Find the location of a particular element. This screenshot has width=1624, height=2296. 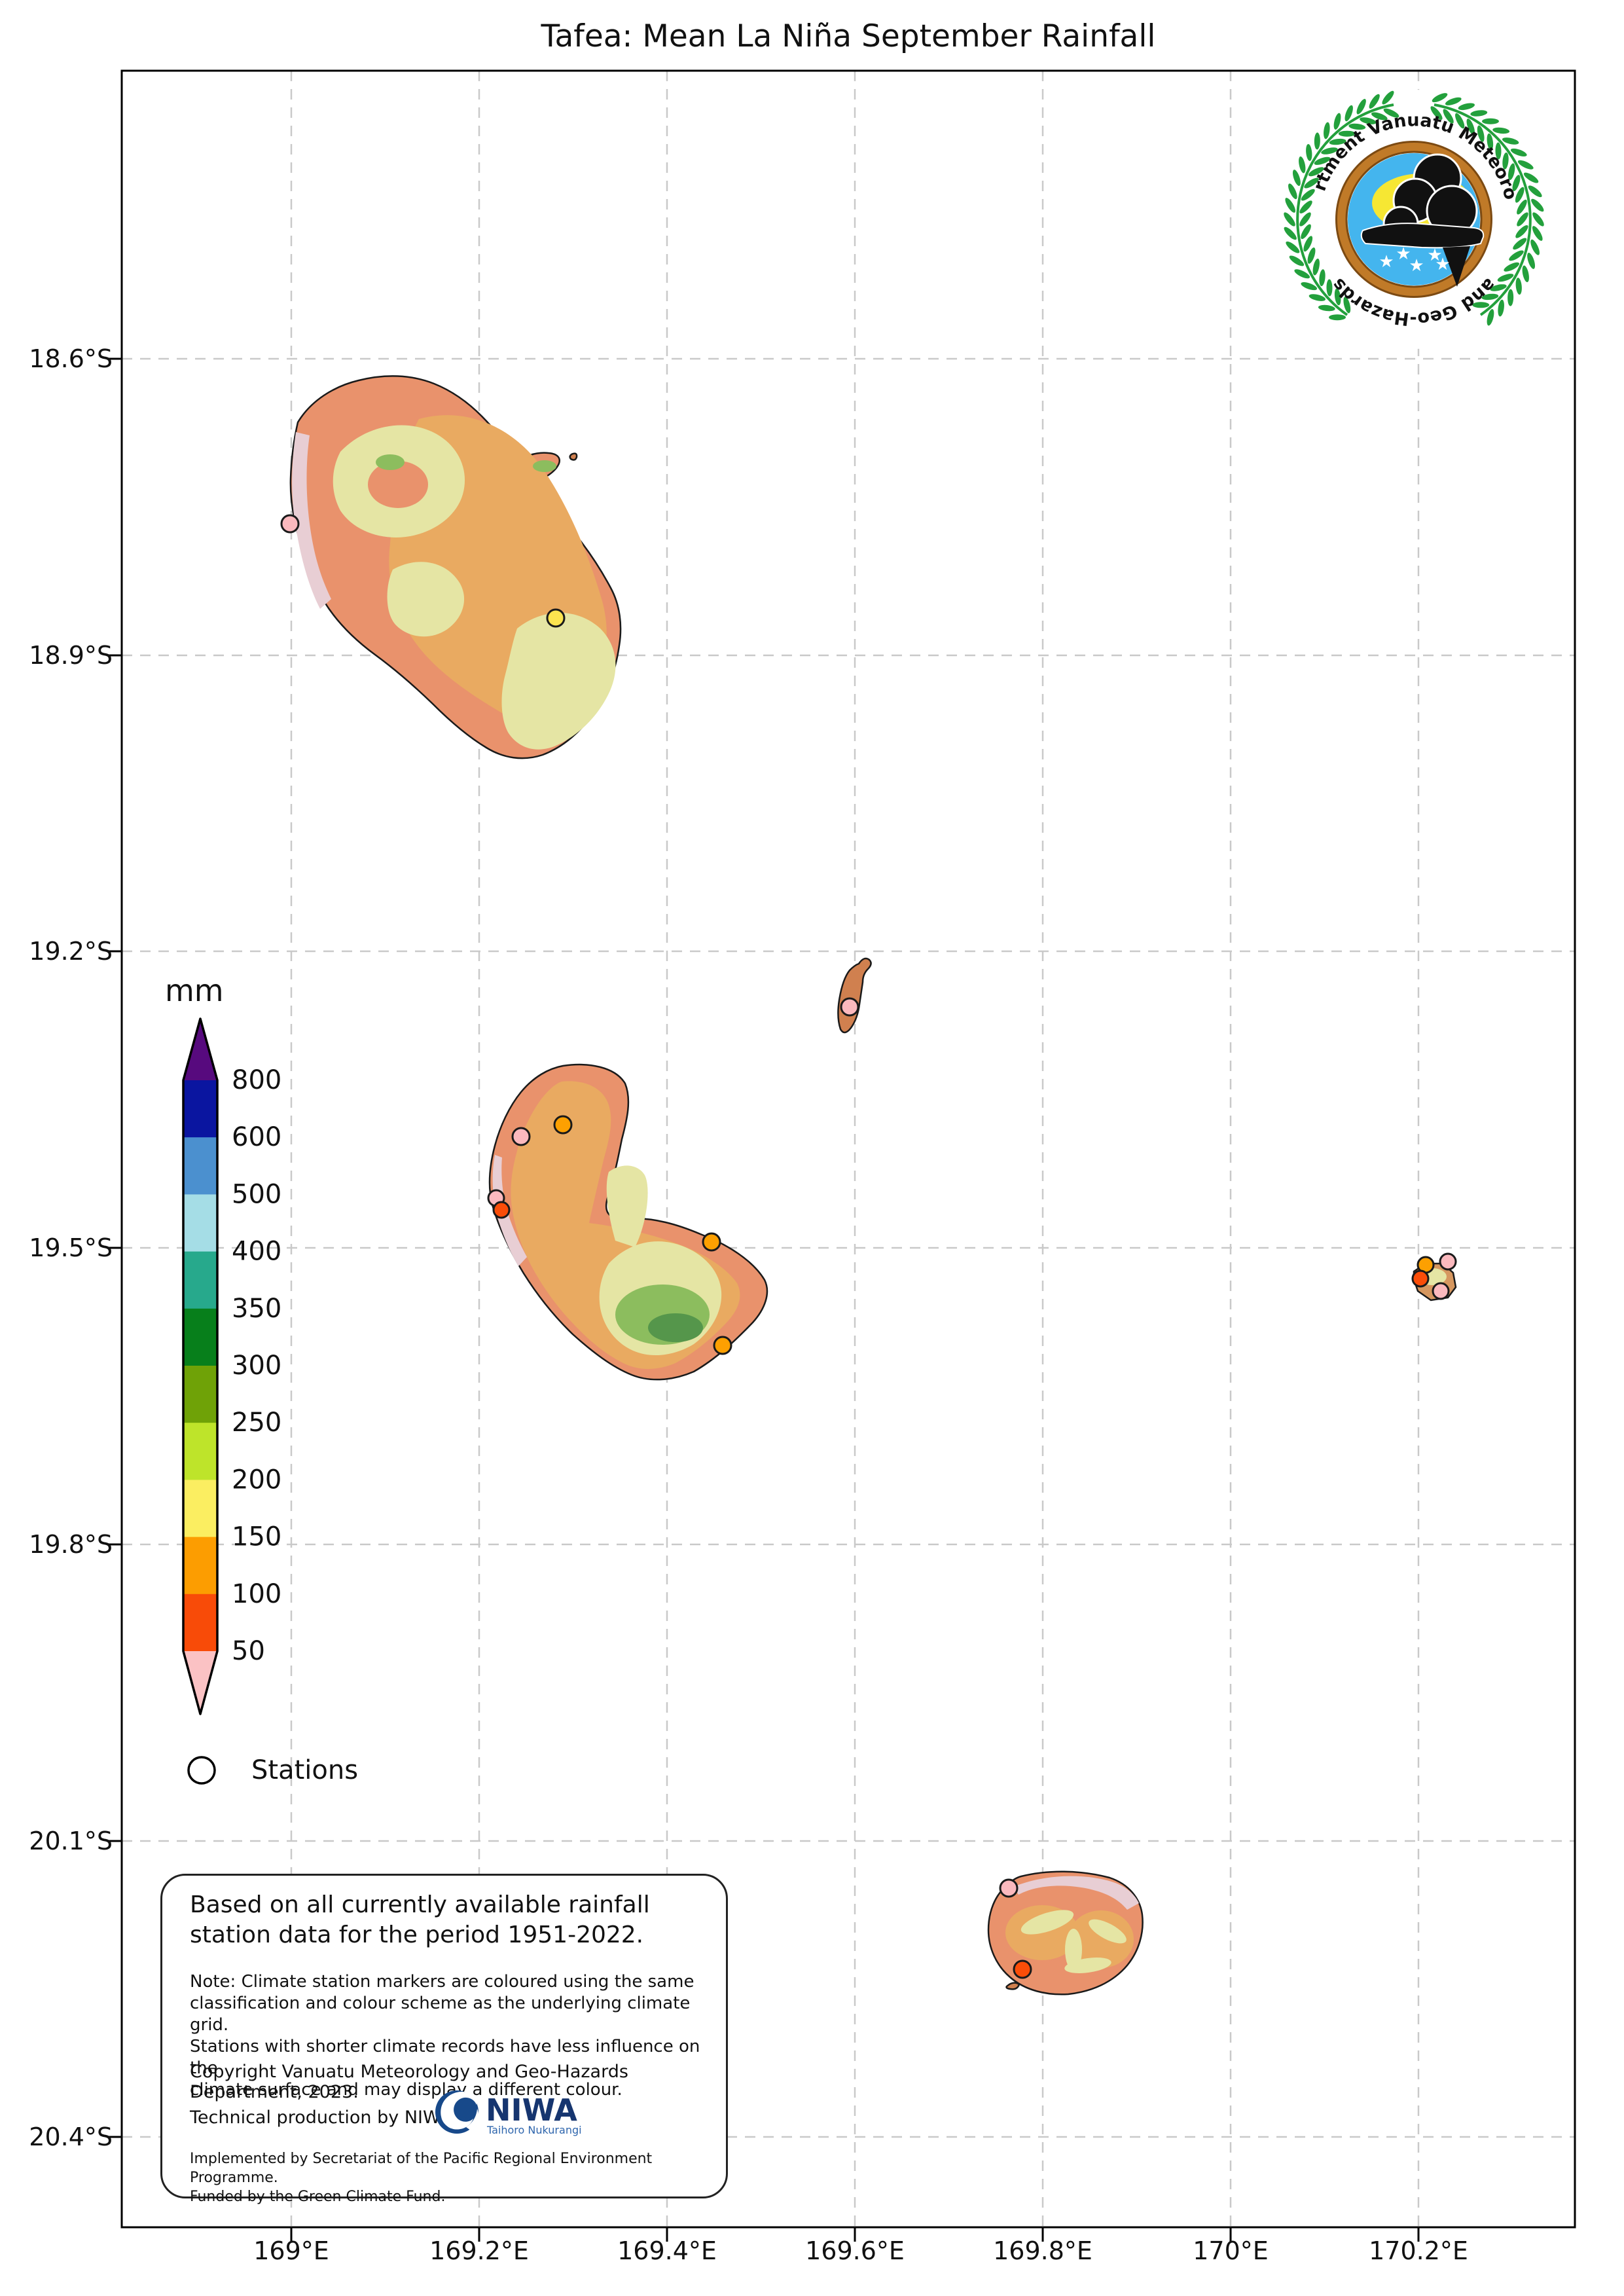

stations-legend-marker-icon is located at coordinates (202, 1770).